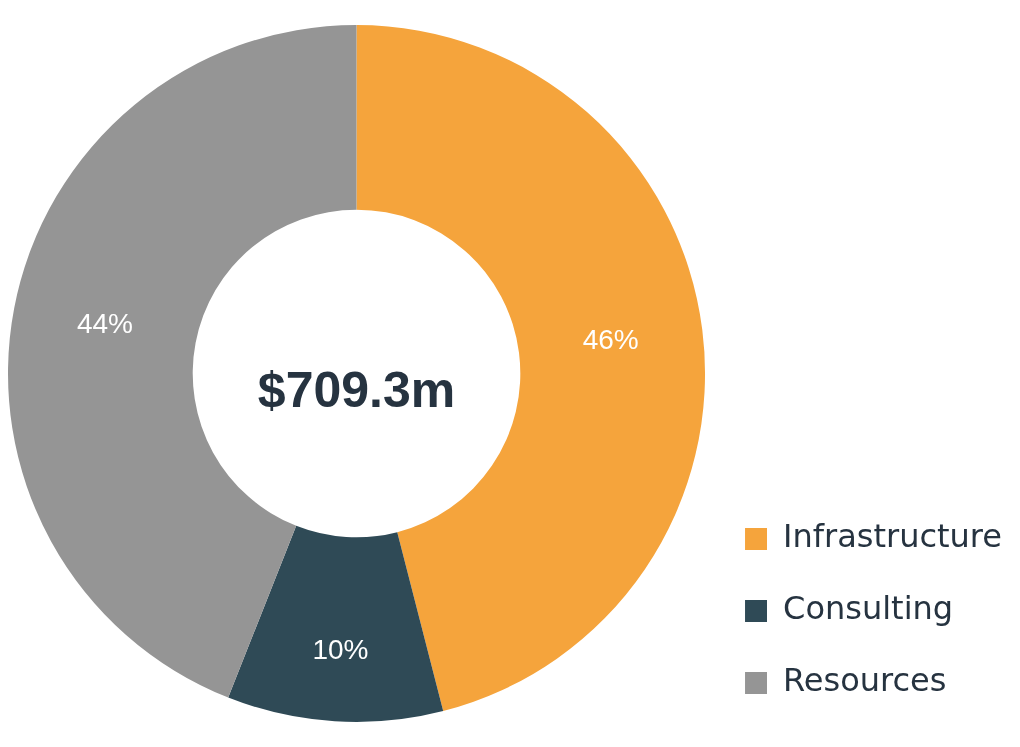 The width and height of the screenshot is (1020, 747). I want to click on data-label: 10%, so click(340, 649).